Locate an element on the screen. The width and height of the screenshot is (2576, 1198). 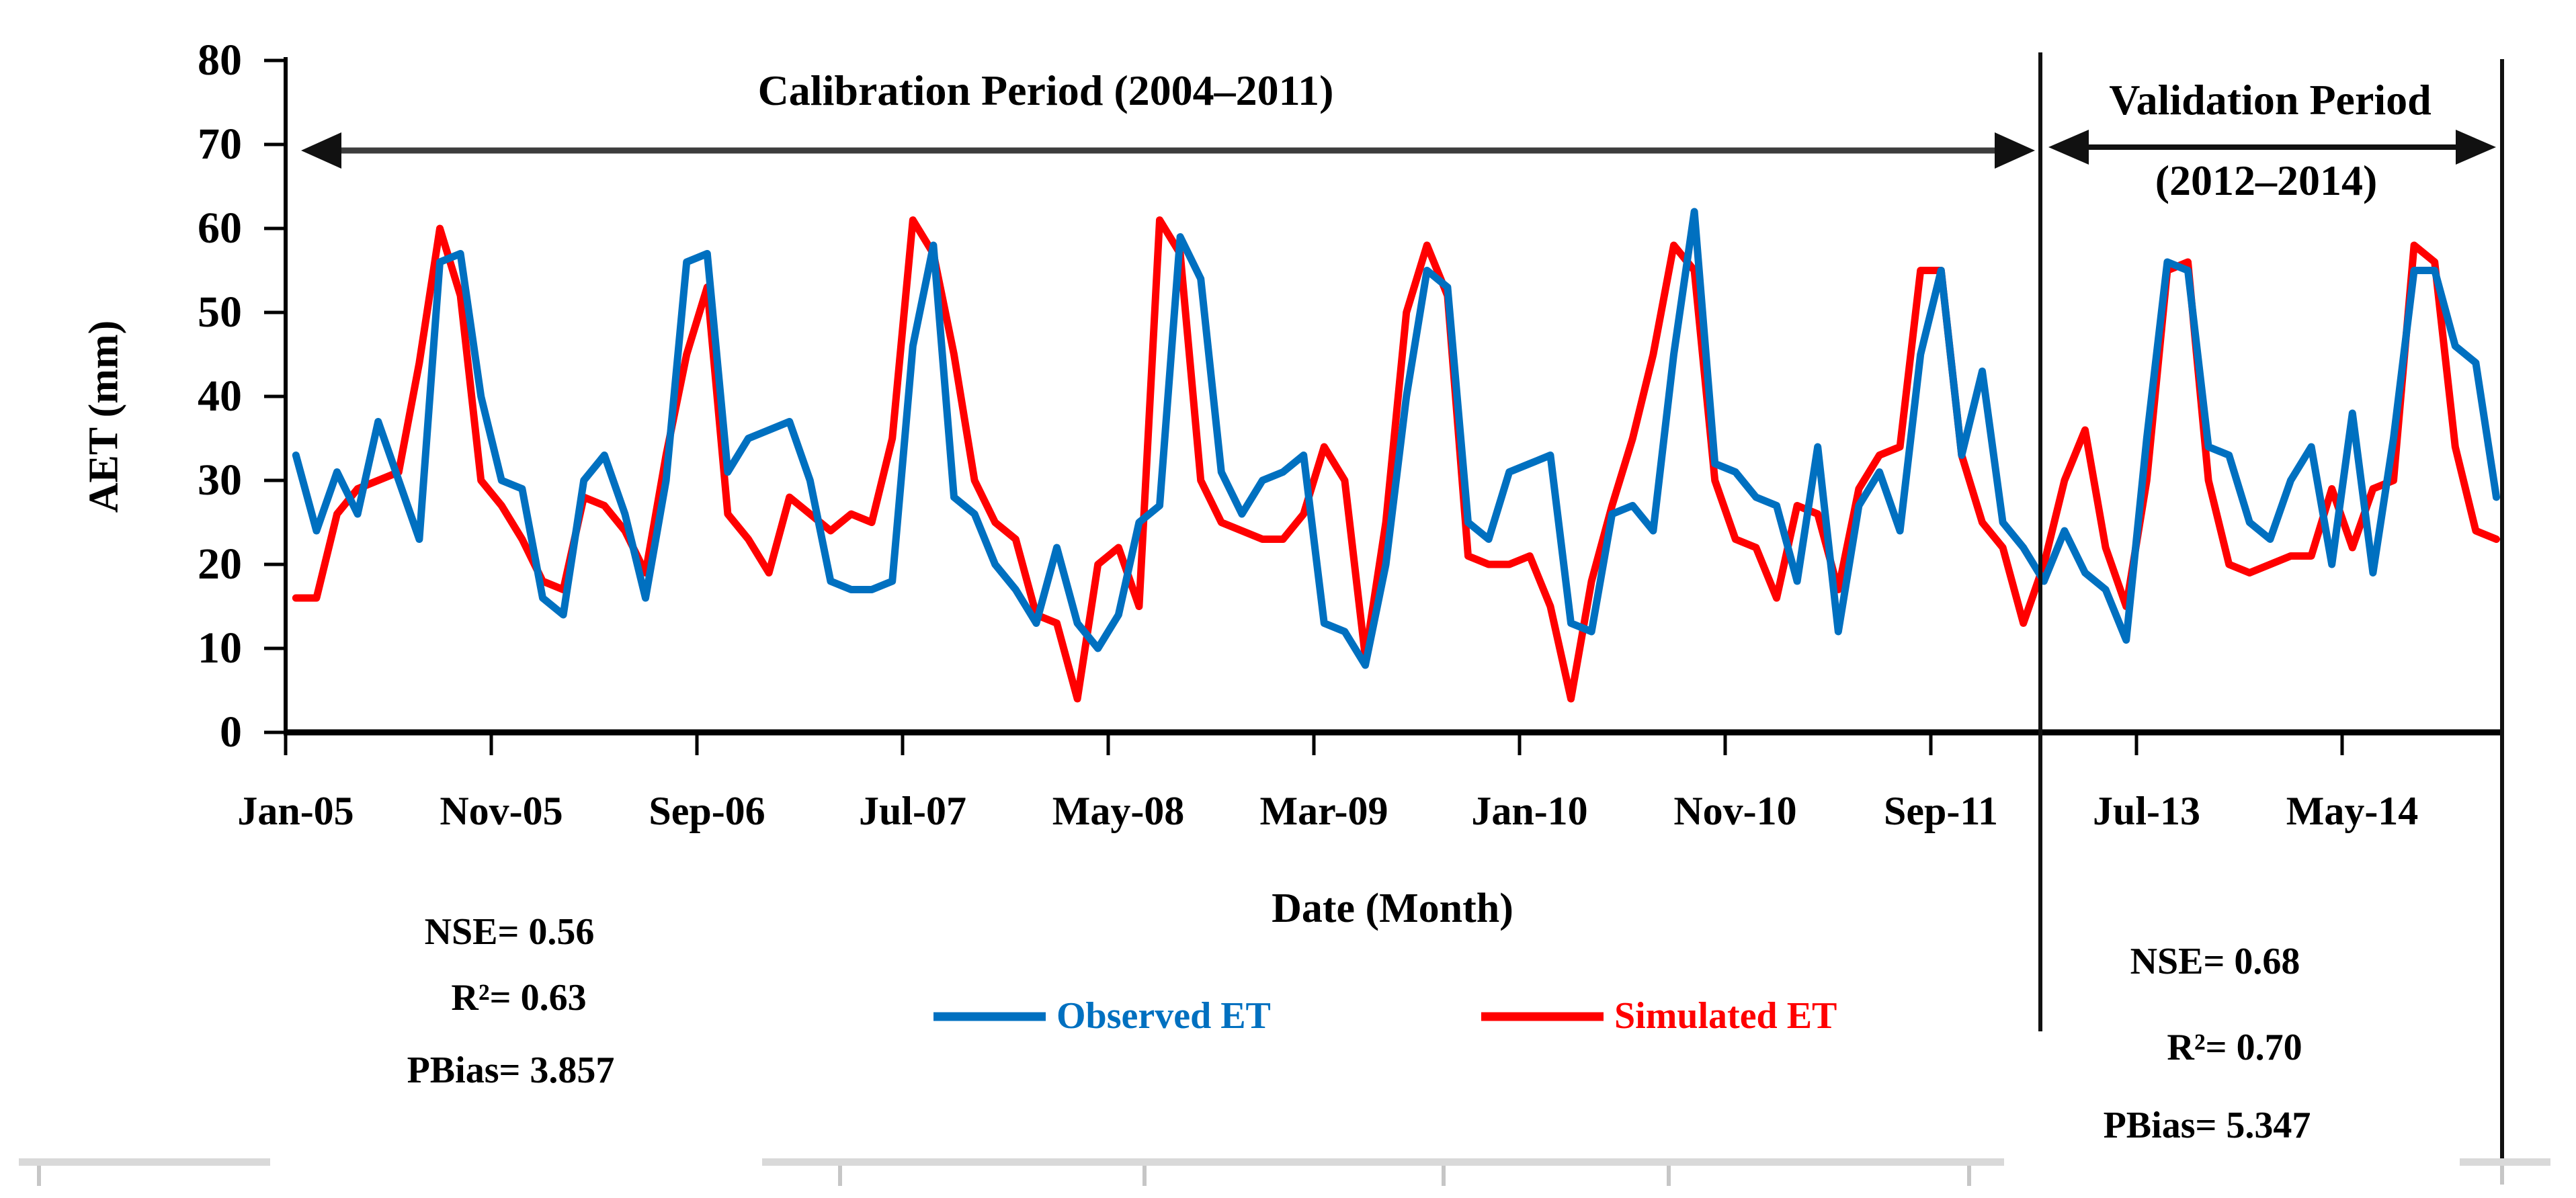
x-tick-label: Jan-05 is located at coordinates (295, 811).